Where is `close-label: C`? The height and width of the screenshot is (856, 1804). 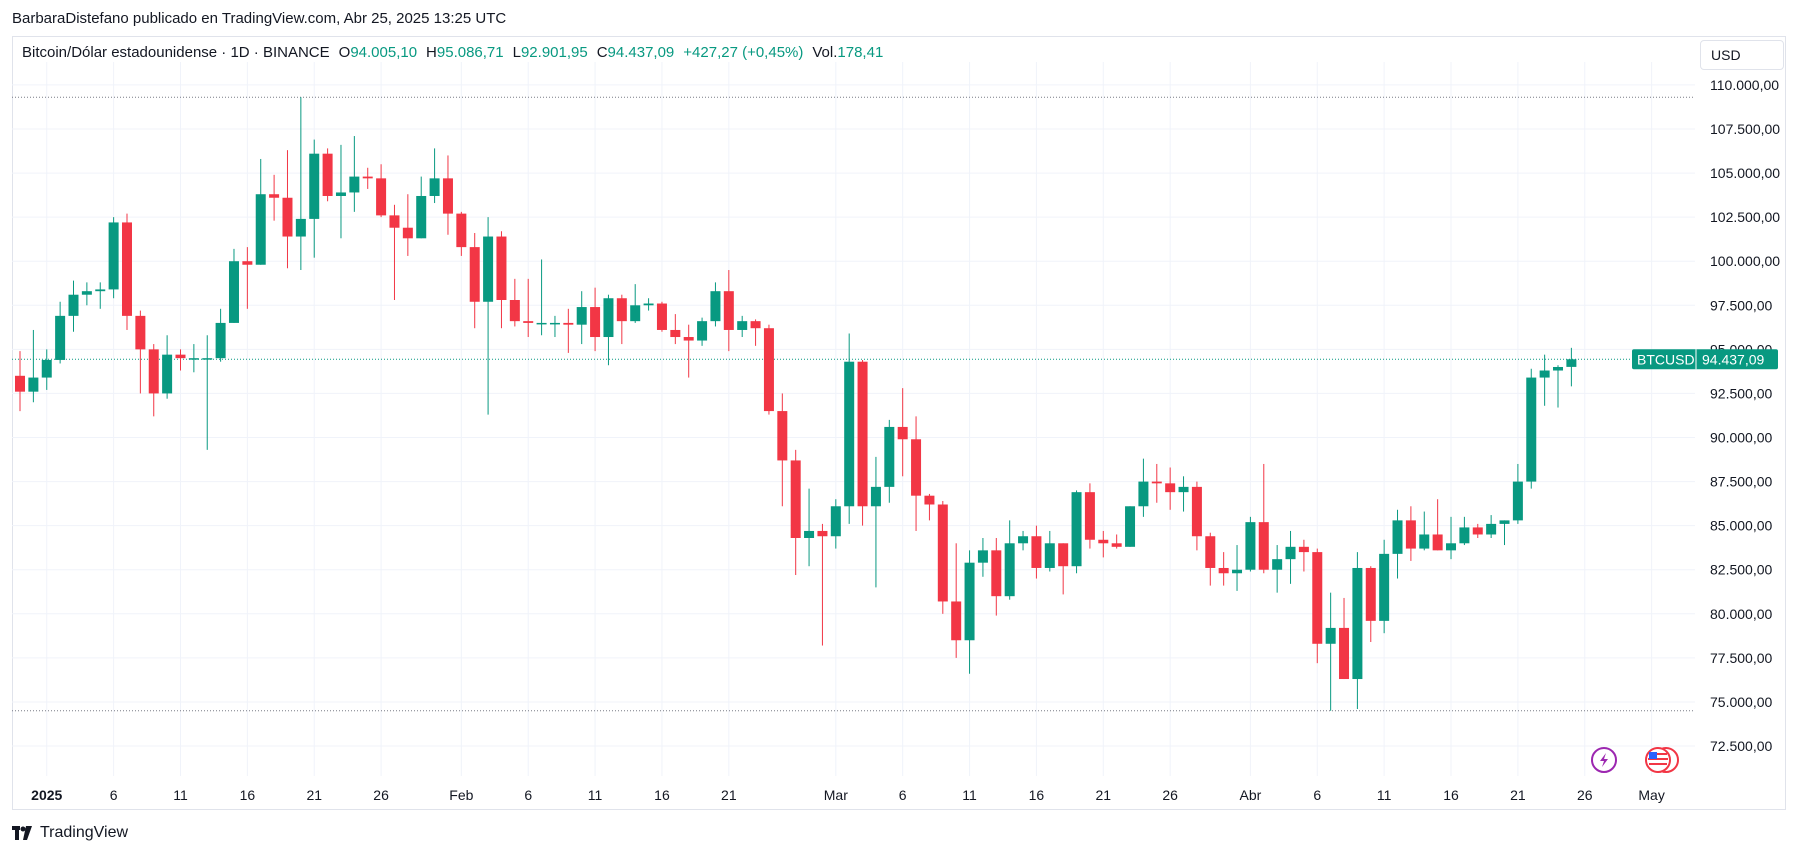 close-label: C is located at coordinates (602, 52).